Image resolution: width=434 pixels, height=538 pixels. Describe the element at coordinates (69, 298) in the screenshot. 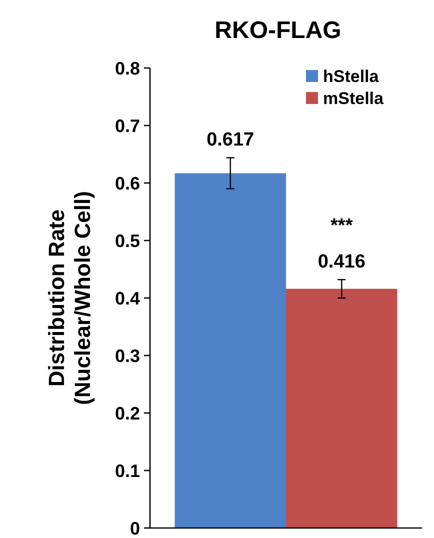

I see `y-axis-title: Distribution Rate (Nuclear/Whole Cell)` at that location.